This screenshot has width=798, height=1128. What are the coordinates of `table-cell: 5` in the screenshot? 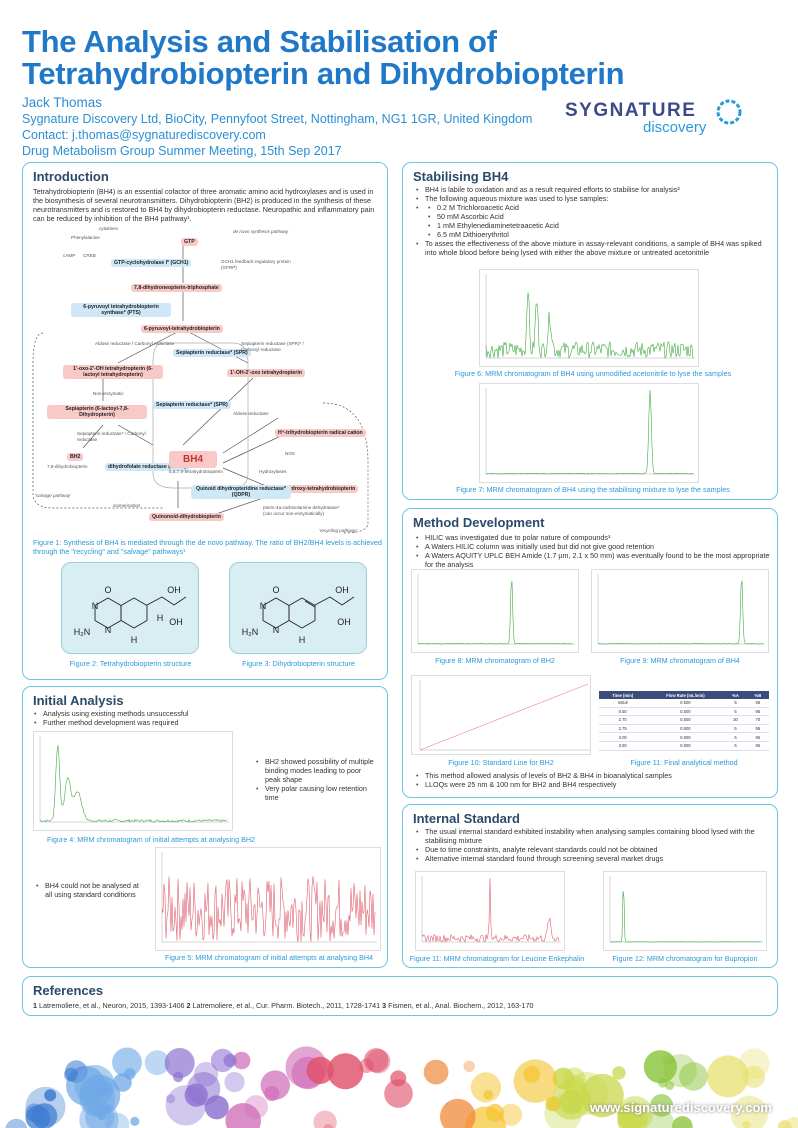 It's located at (735, 703).